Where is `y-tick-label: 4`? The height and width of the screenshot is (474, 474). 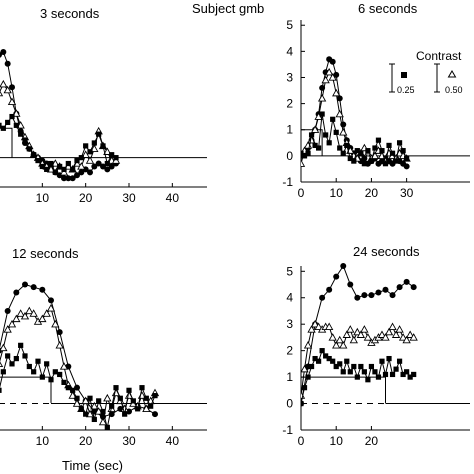
y-tick-label: 4 is located at coordinates (289, 51).